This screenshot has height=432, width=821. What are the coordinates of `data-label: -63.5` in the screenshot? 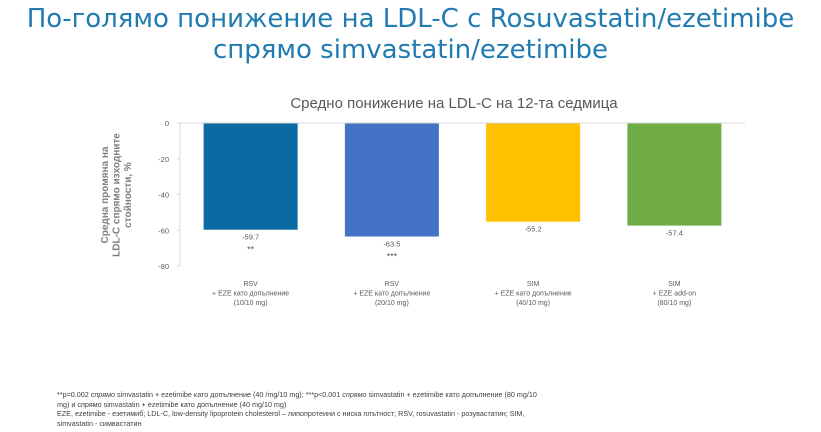 It's located at (391, 244).